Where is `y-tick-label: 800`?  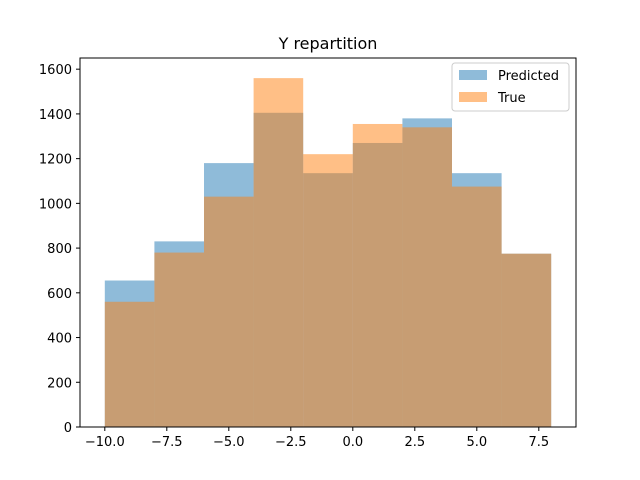
y-tick-label: 800 is located at coordinates (59, 249).